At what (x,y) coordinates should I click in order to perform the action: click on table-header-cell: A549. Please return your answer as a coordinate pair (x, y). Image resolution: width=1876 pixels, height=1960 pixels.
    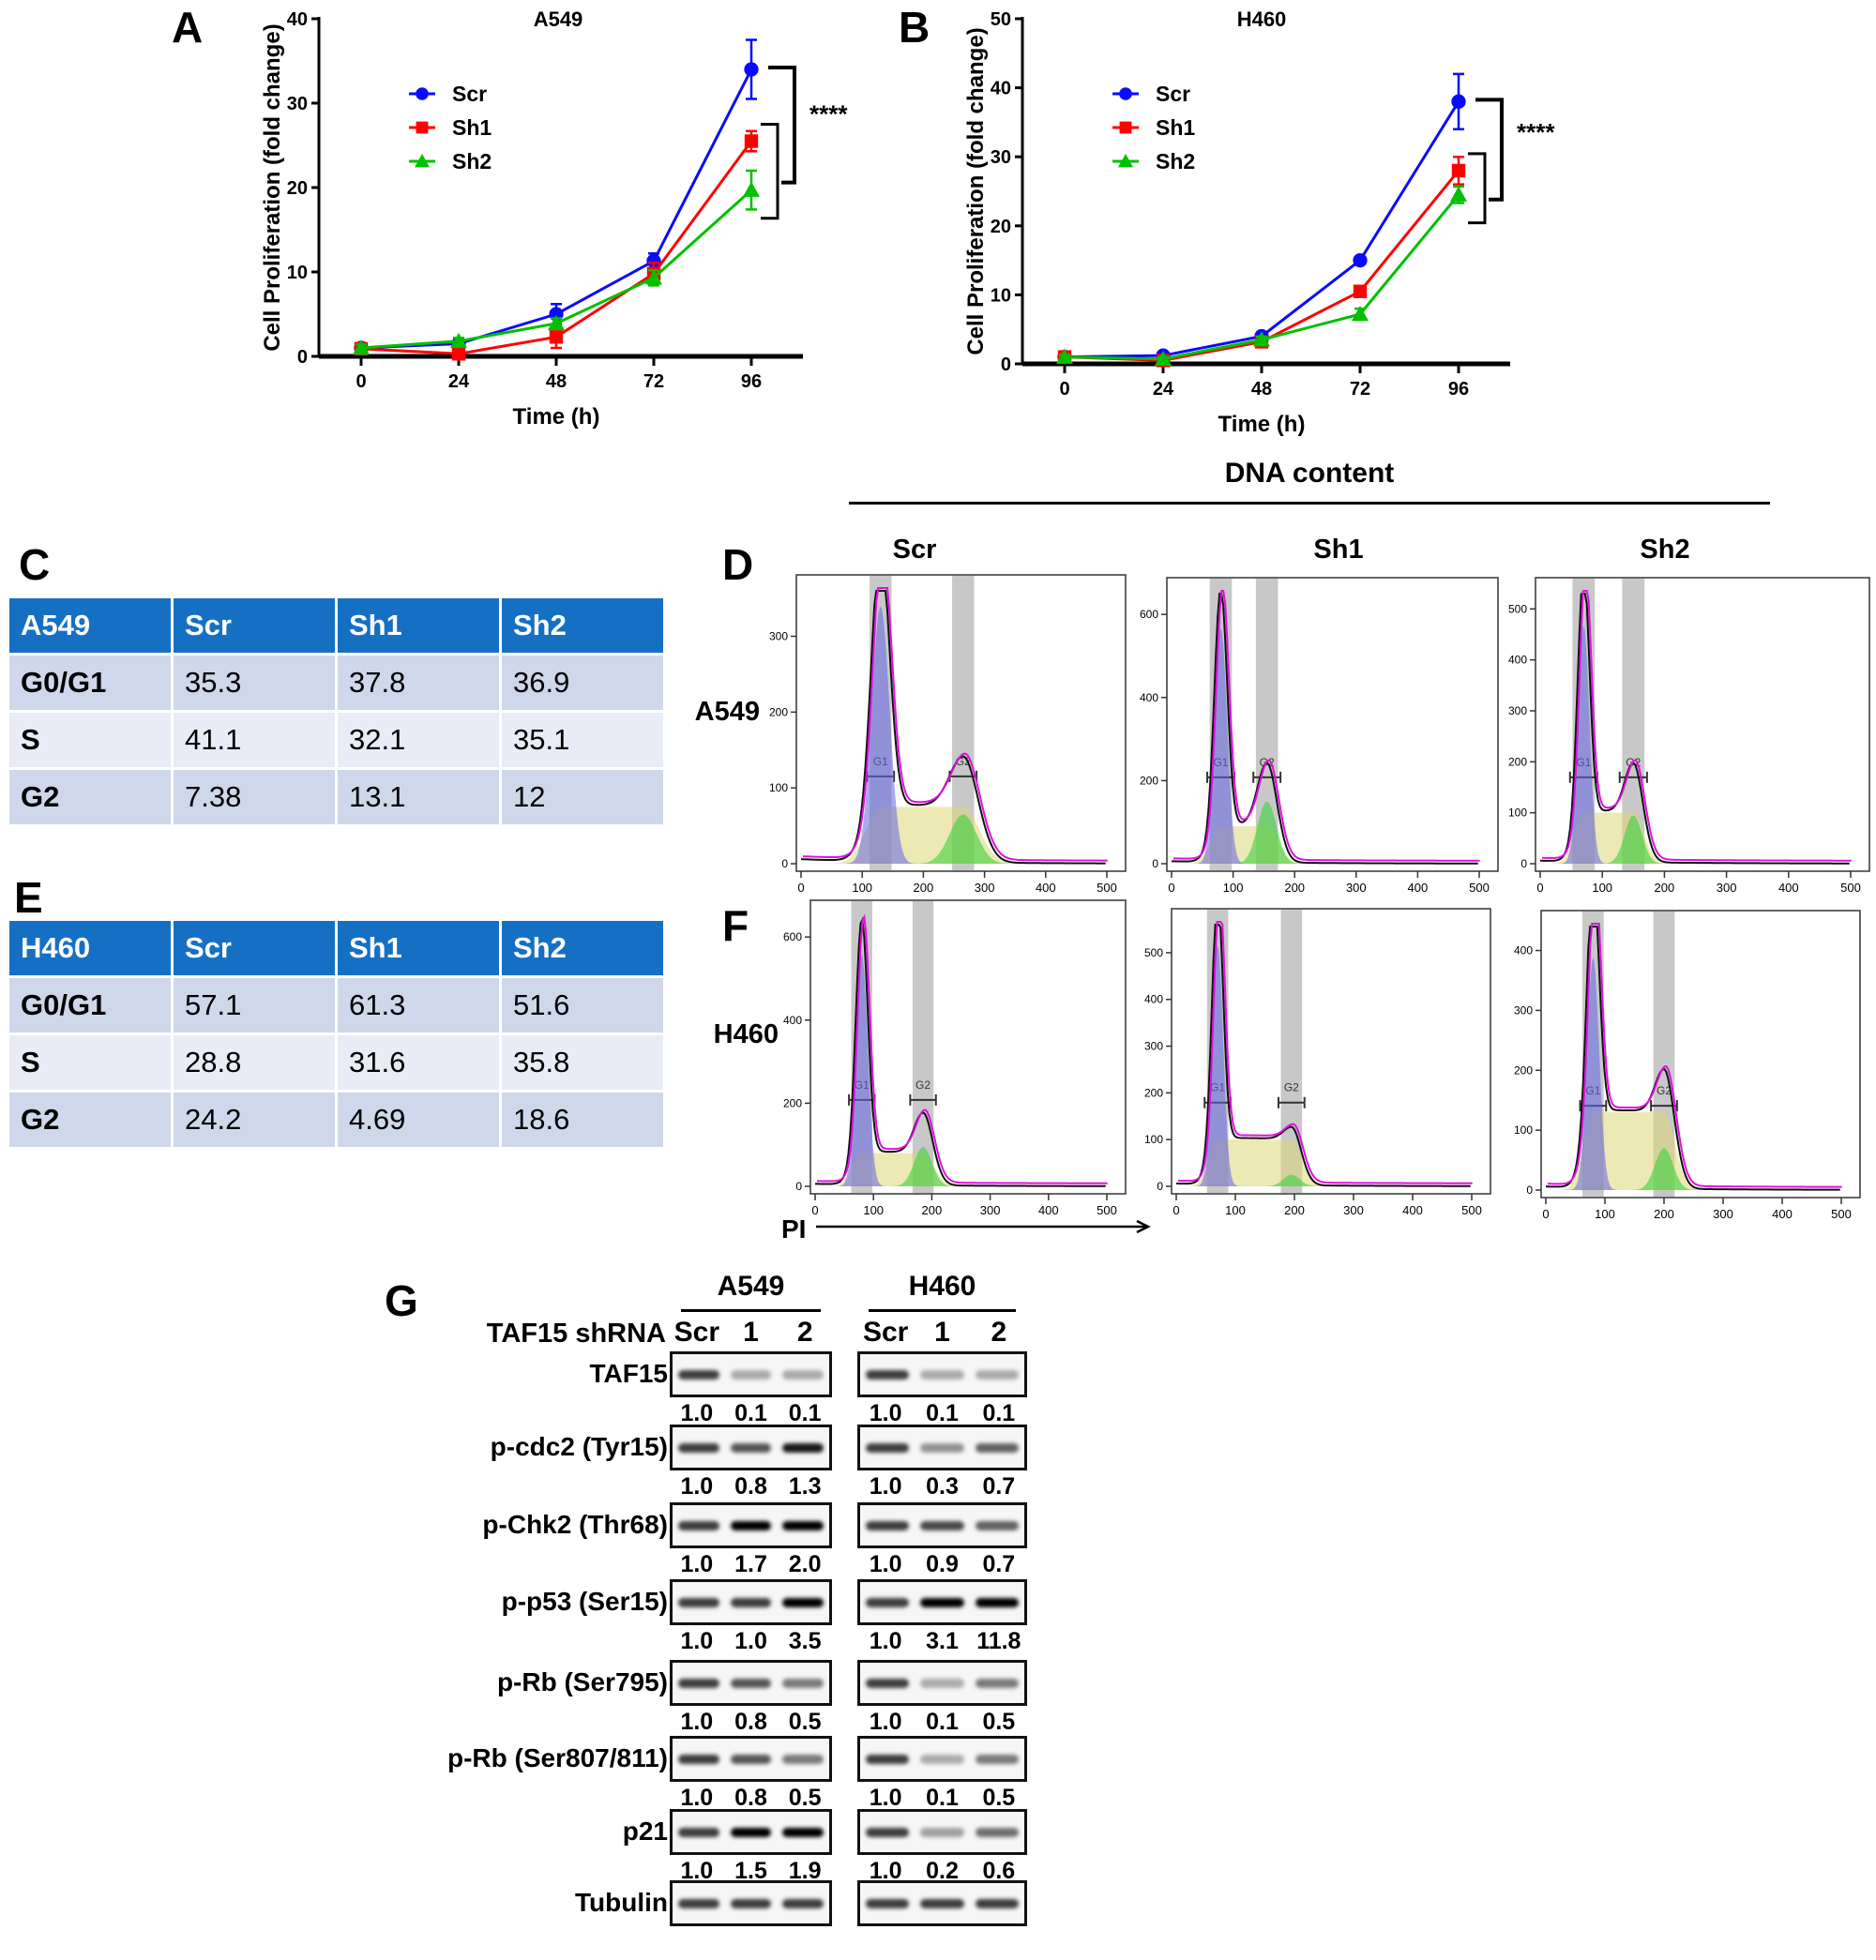
    Looking at the image, I should click on (90, 625).